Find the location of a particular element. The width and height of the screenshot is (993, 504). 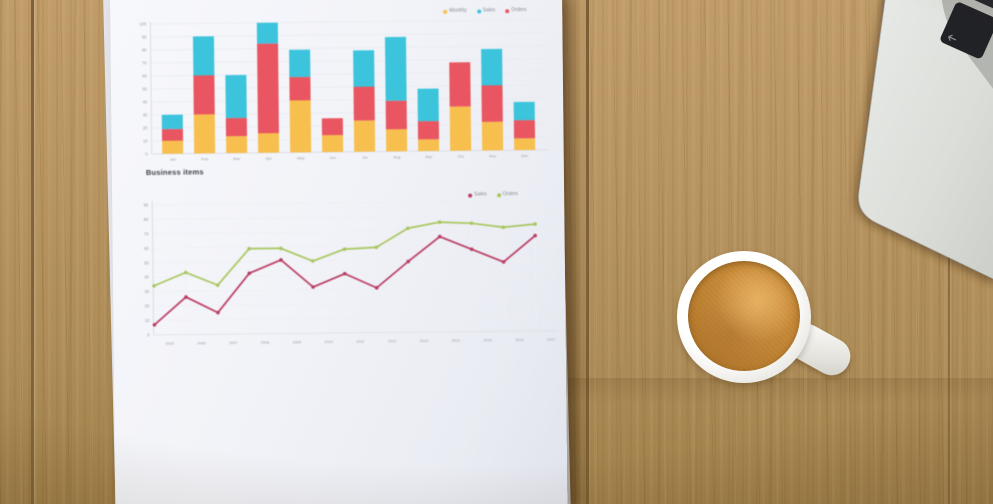

x-tick-label: 2014 is located at coordinates (456, 341).